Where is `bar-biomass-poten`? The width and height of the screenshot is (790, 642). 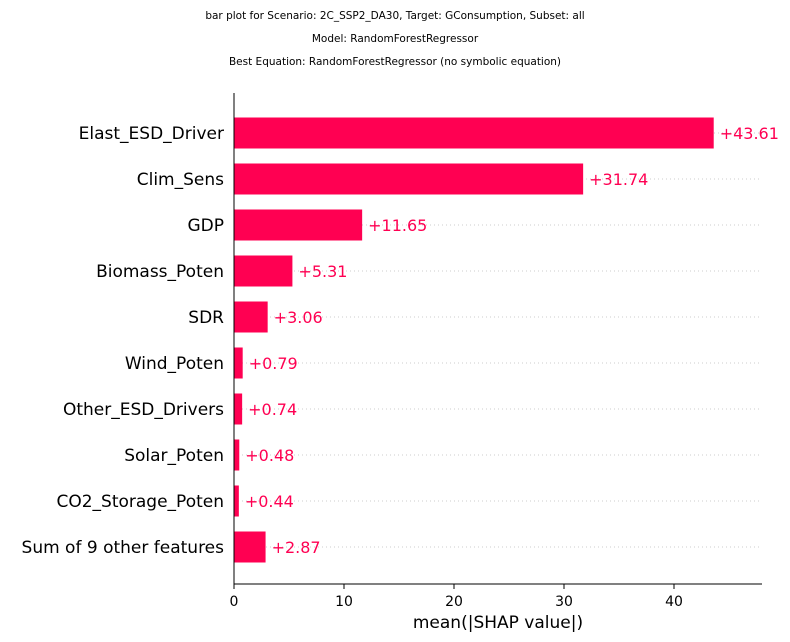
bar-biomass-poten is located at coordinates (263, 271).